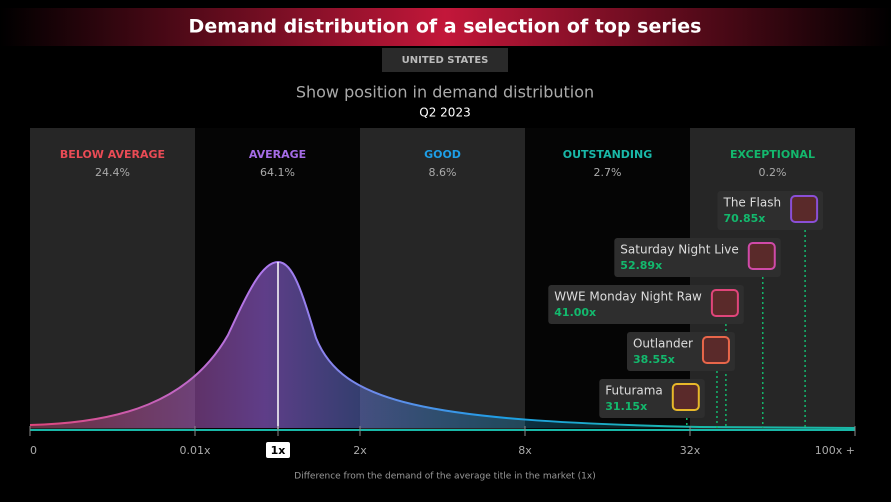  What do you see at coordinates (690, 450) in the screenshot?
I see `x-tick-label: 32x` at bounding box center [690, 450].